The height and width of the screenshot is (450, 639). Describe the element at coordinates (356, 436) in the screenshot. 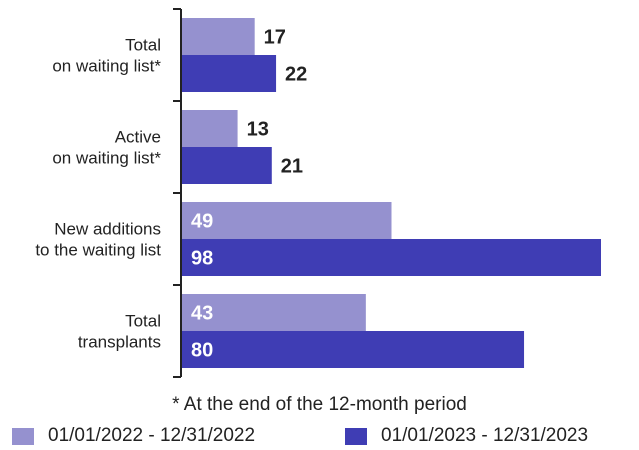

I see `legend-swatch-2023` at that location.